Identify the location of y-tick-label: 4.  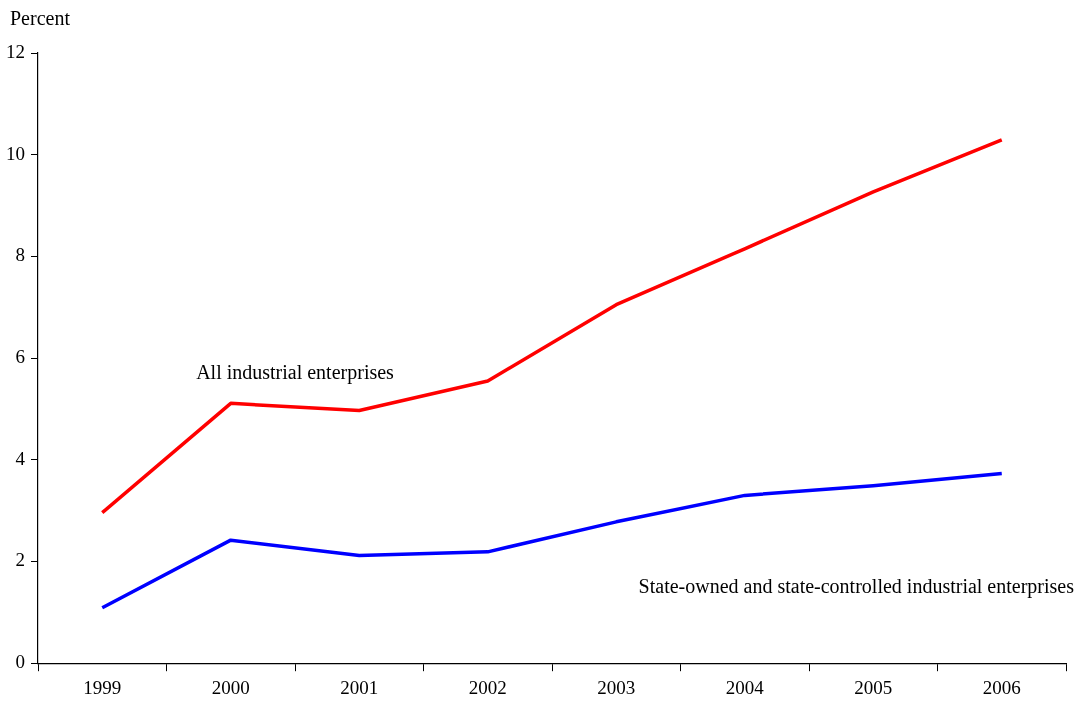
(20, 458).